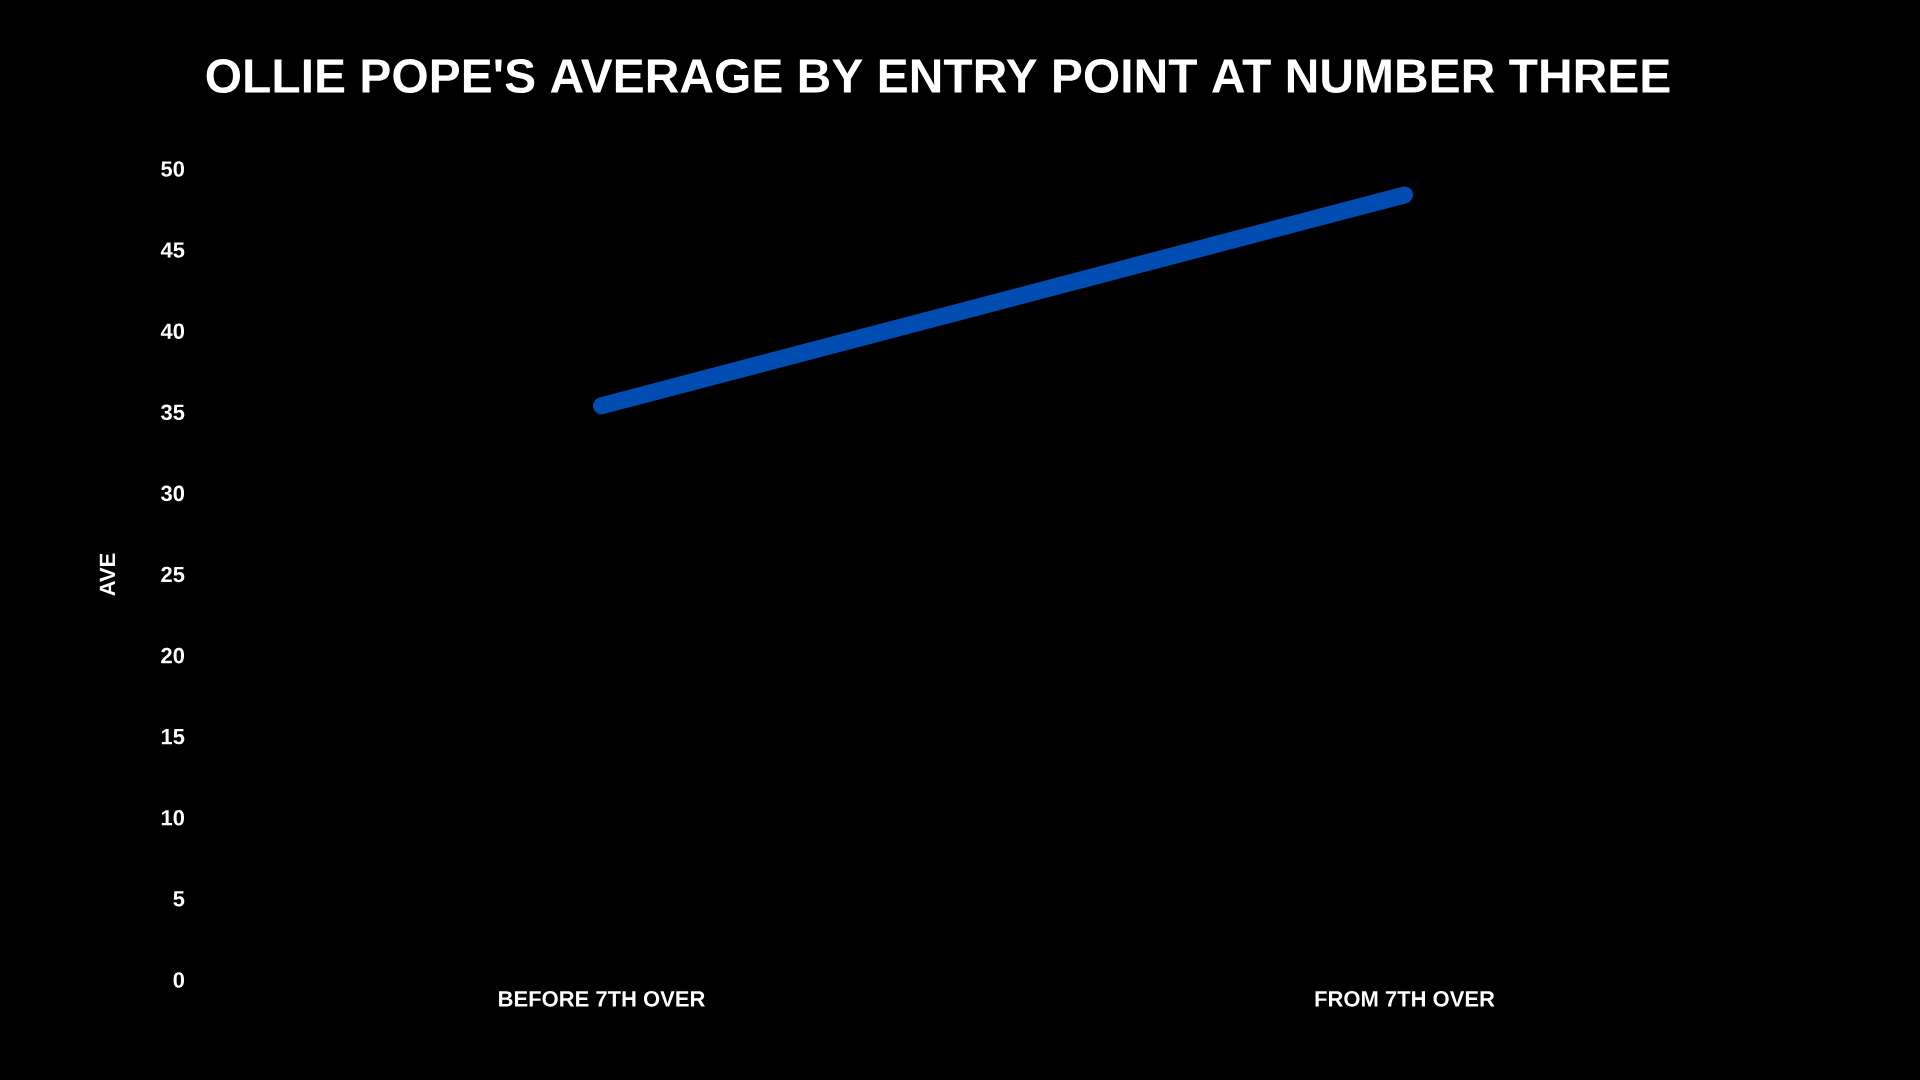 Image resolution: width=1920 pixels, height=1080 pixels. I want to click on y-axis-title: AVE, so click(107, 574).